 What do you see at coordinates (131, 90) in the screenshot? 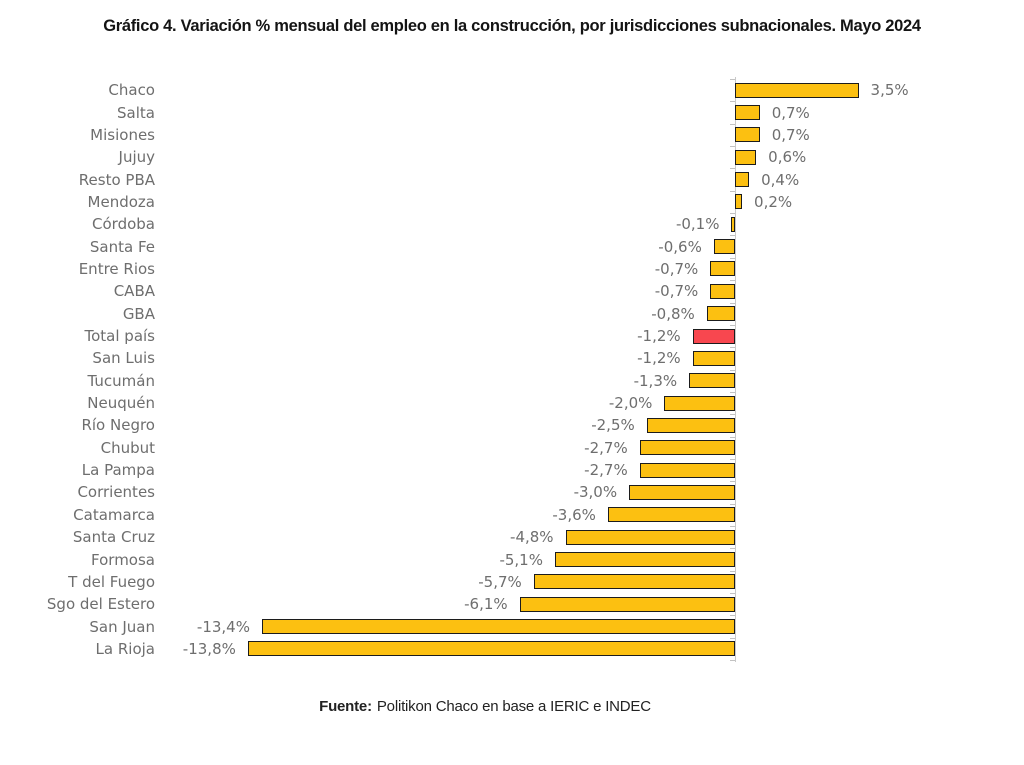
I see `category-label: Chaco` at bounding box center [131, 90].